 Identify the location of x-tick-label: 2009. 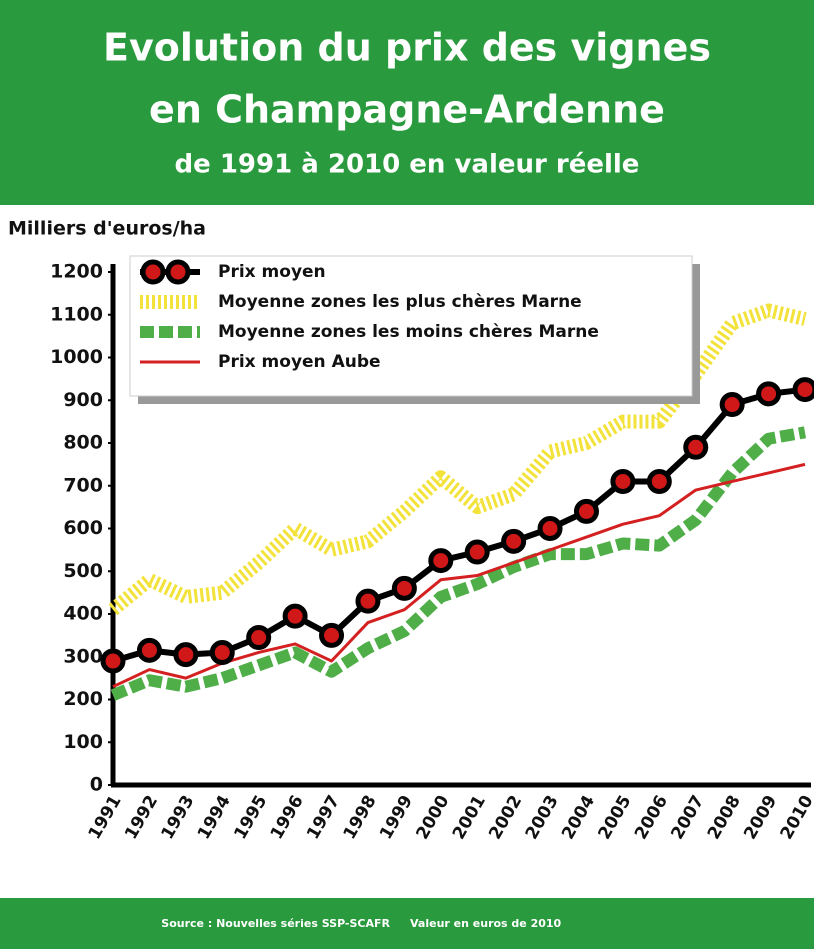
(760, 817).